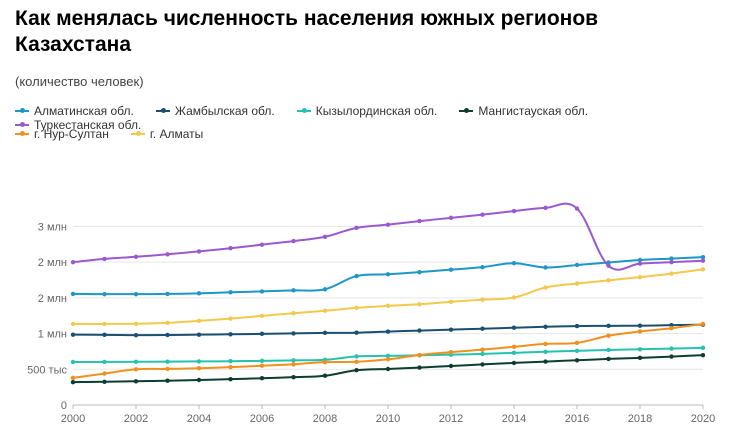  I want to click on legend-item: Мангистауская обл., so click(523, 111).